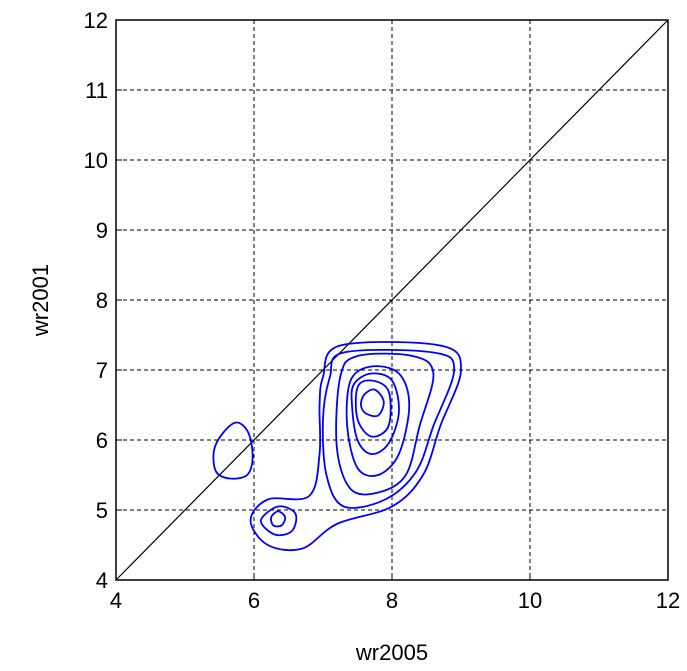 The height and width of the screenshot is (671, 687). I want to click on y-tick-label: 10, so click(96, 160).